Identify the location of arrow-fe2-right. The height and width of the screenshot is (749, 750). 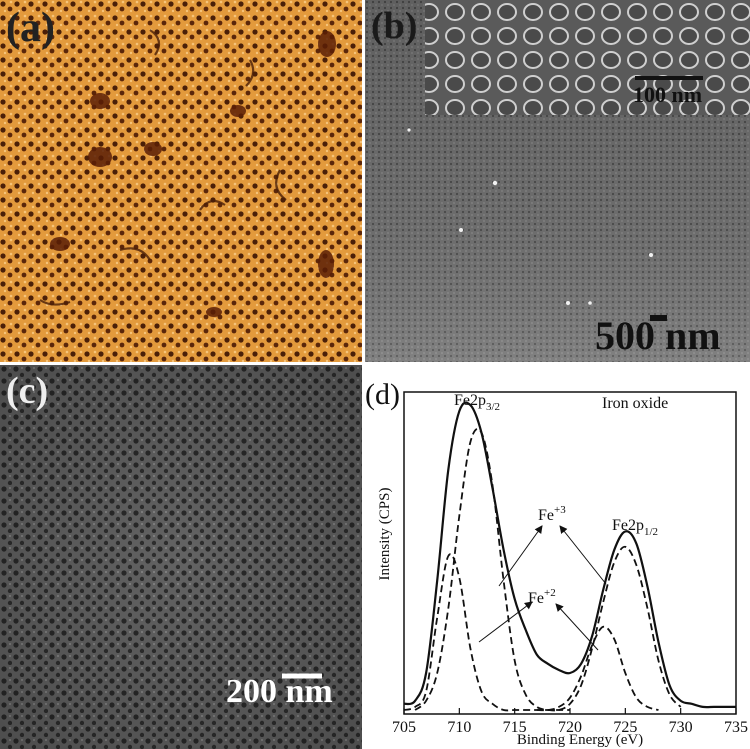
(577, 627).